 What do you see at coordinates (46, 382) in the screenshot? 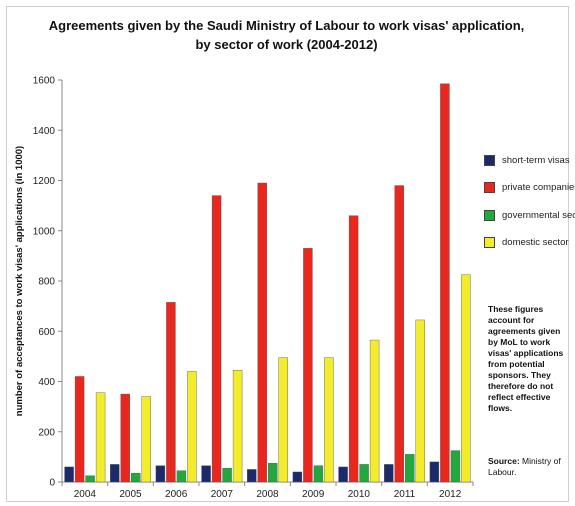
I see `y-tick-label: 400` at bounding box center [46, 382].